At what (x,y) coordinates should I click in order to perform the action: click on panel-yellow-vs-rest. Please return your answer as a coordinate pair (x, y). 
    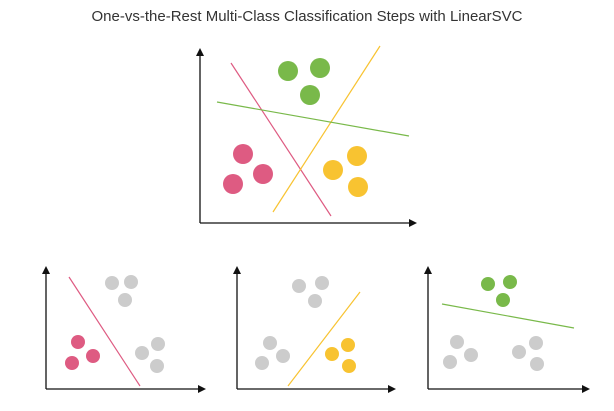
    Looking at the image, I should click on (314, 329).